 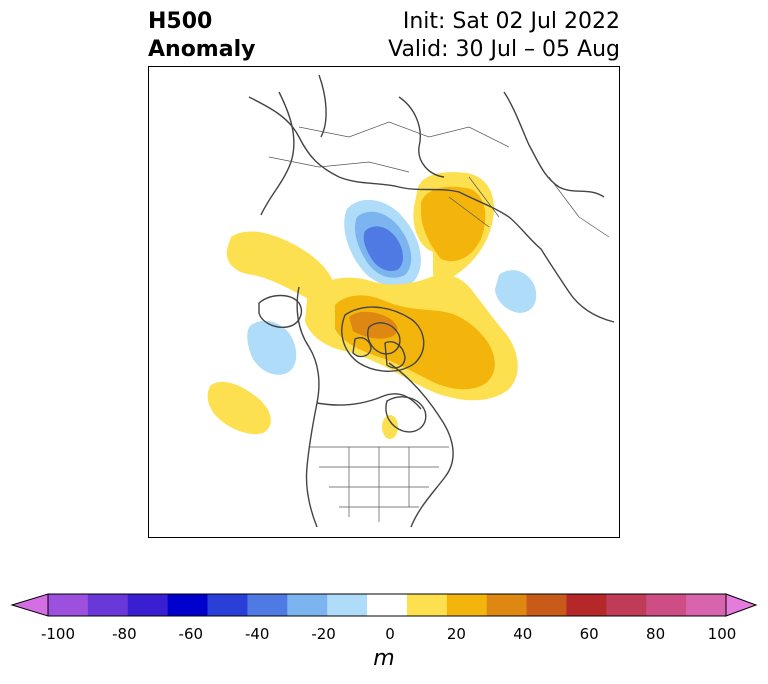 I want to click on negative-anomaly-gulf-of-alaska, so click(x=272, y=347).